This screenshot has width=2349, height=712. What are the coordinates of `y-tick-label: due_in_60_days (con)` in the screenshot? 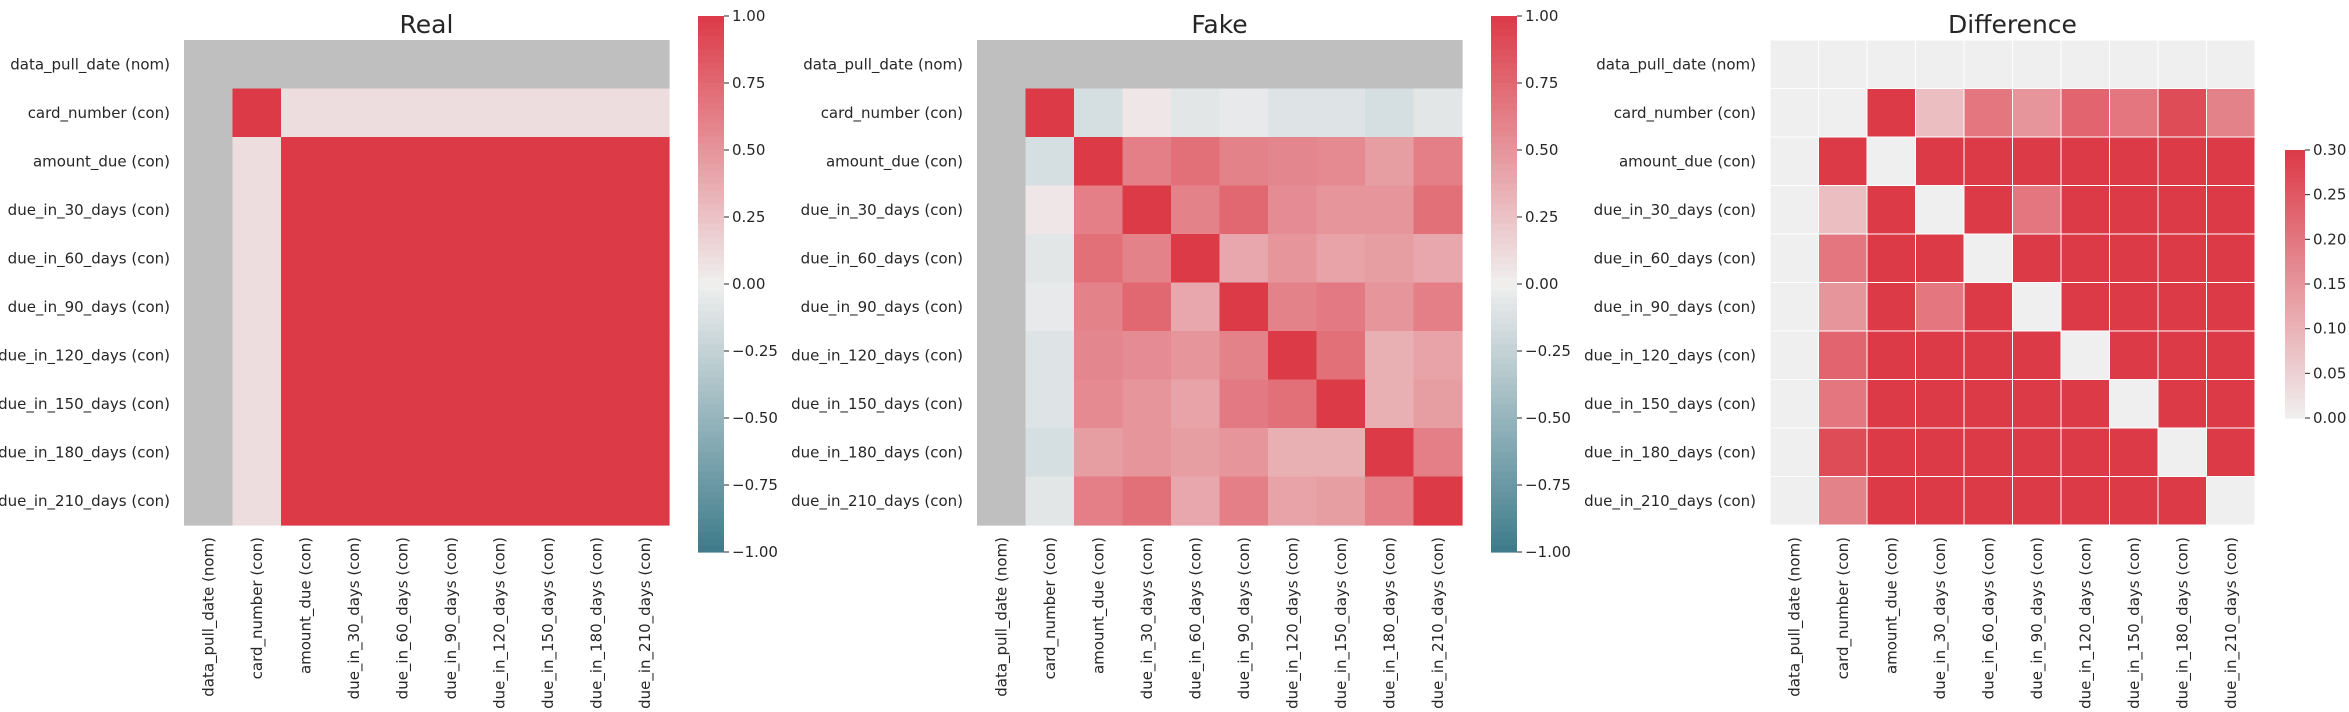 It's located at (89, 258).